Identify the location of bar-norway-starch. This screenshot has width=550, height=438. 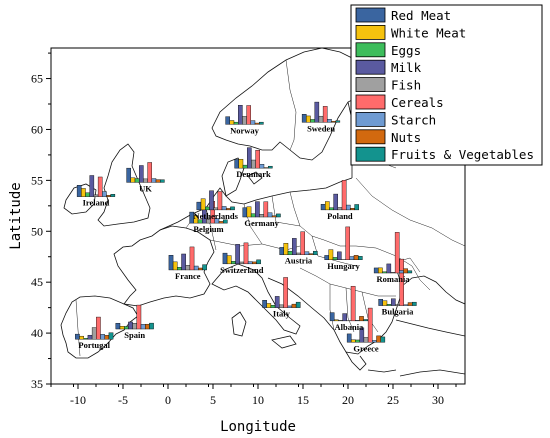
(253, 122).